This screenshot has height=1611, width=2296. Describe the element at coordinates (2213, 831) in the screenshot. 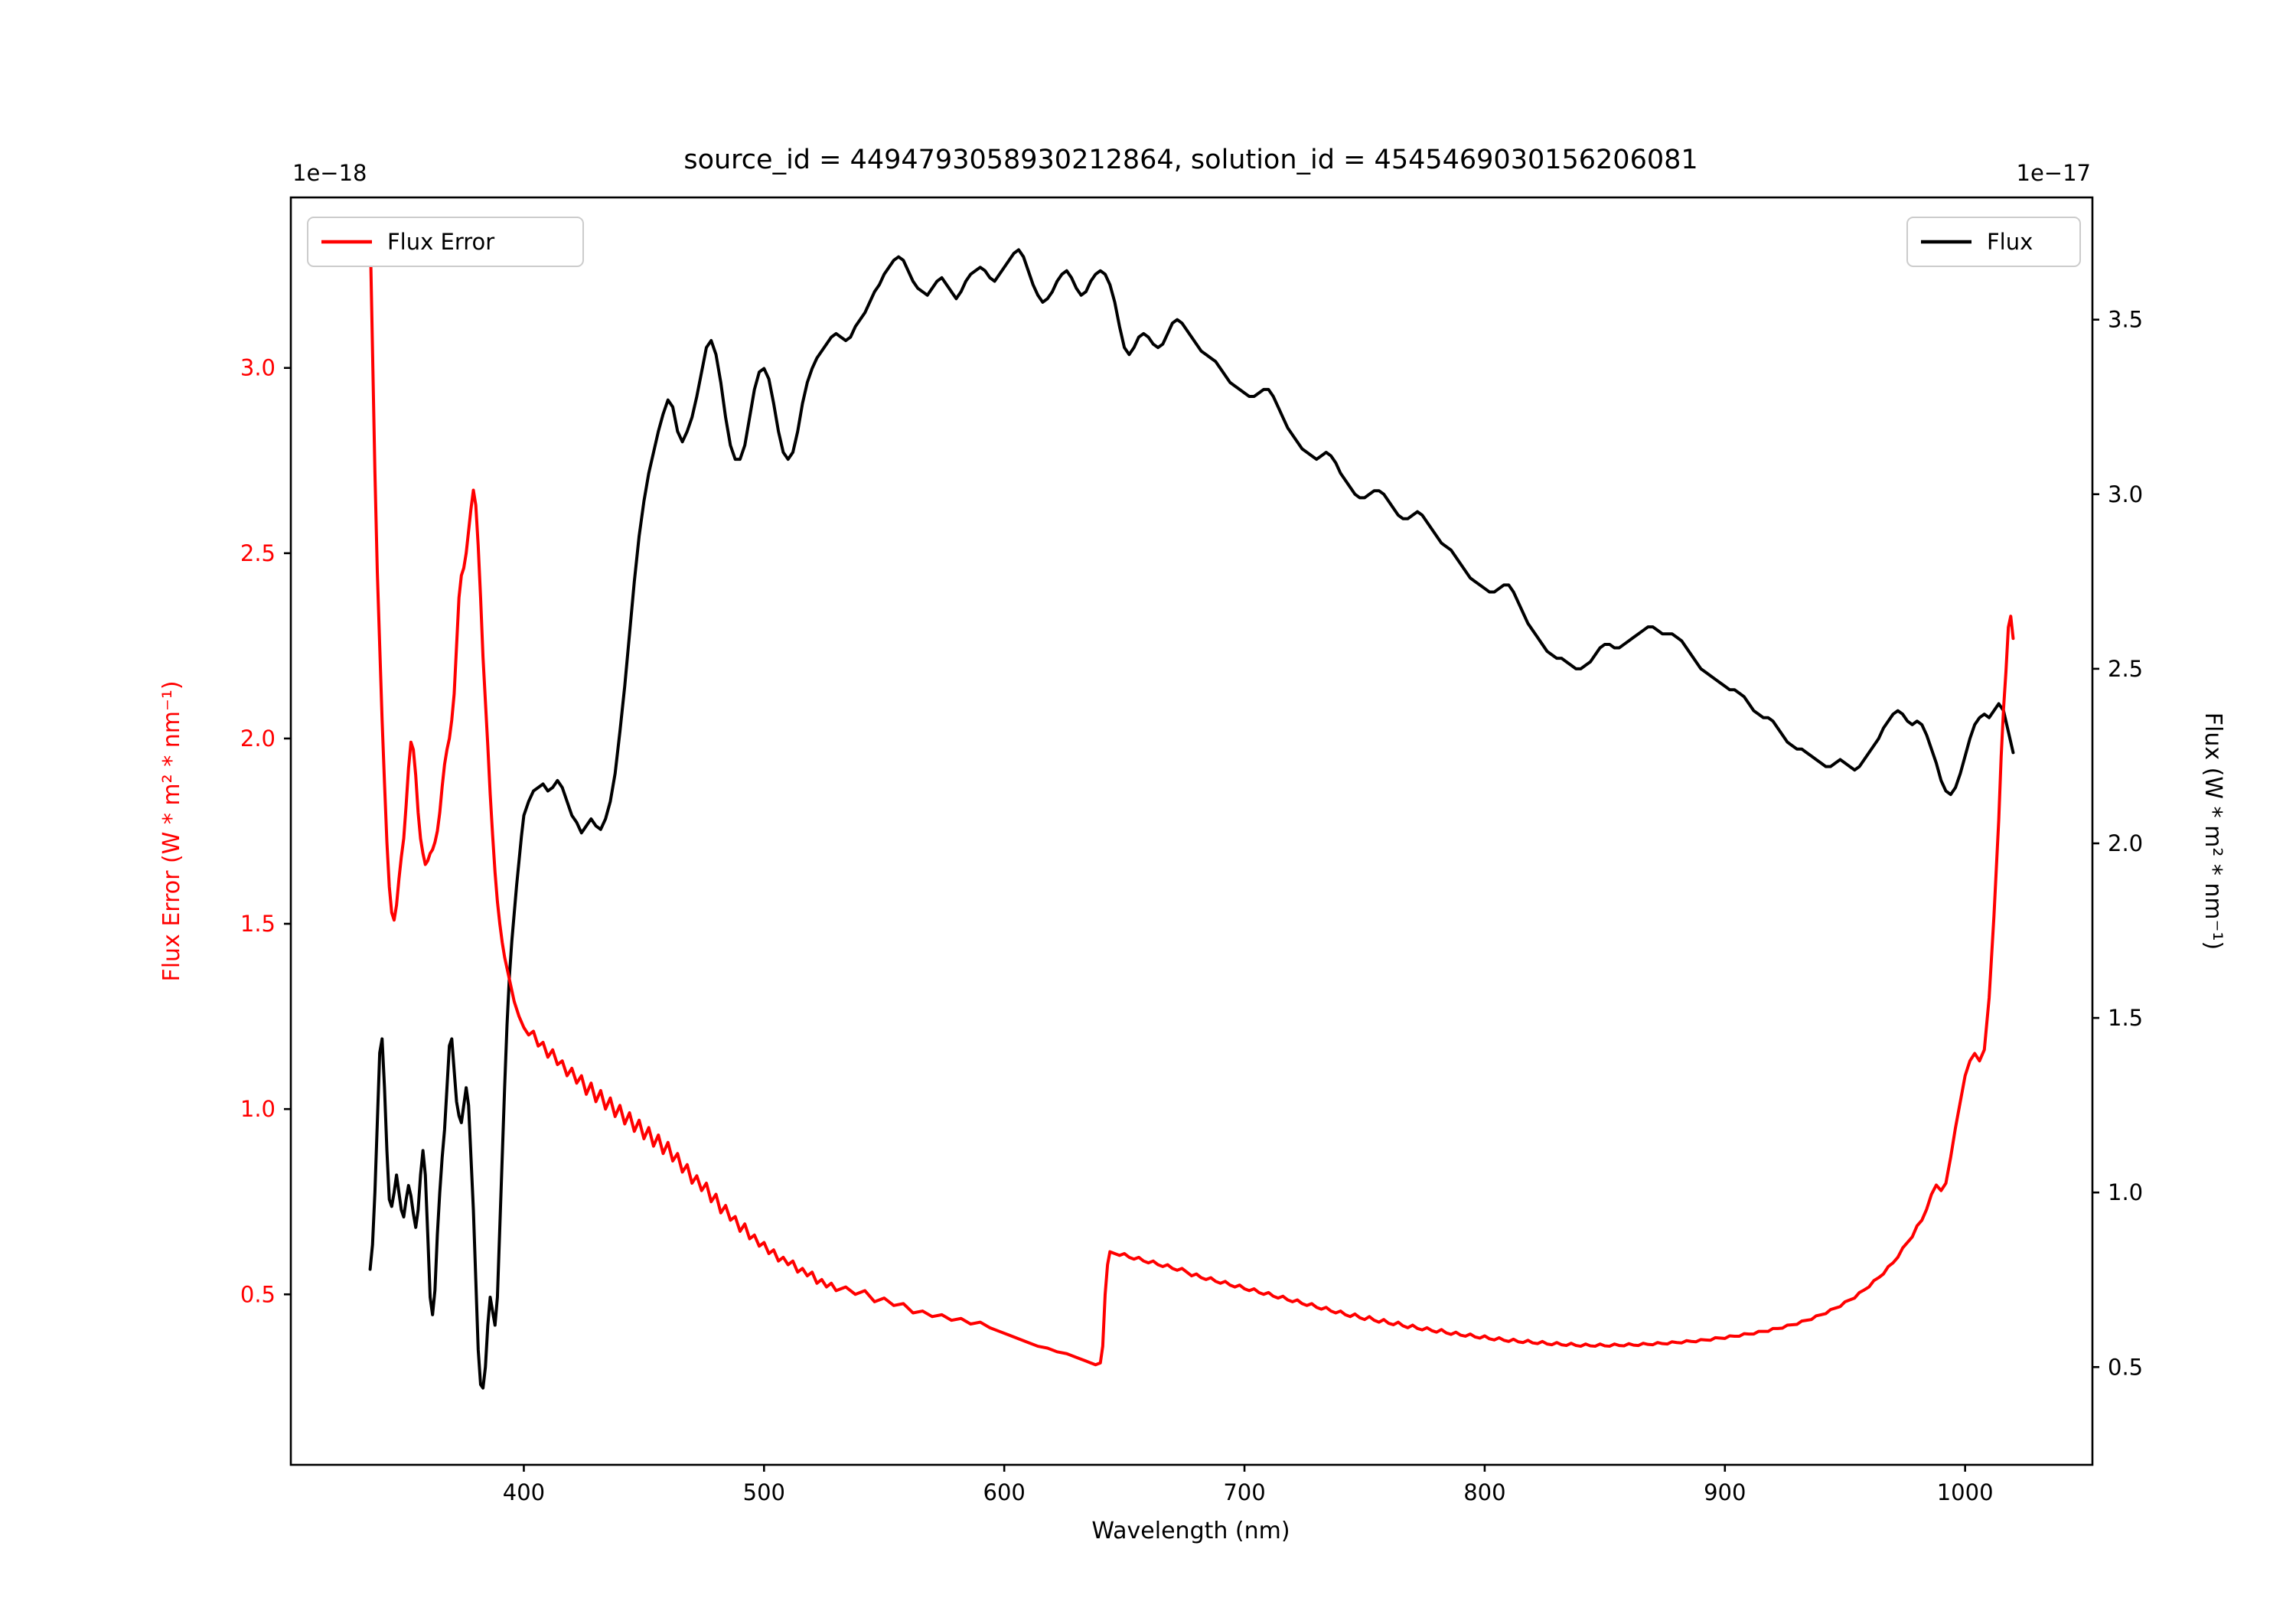

I see `right-y-axis-label: Flux (W * m² * nm⁻¹)` at that location.